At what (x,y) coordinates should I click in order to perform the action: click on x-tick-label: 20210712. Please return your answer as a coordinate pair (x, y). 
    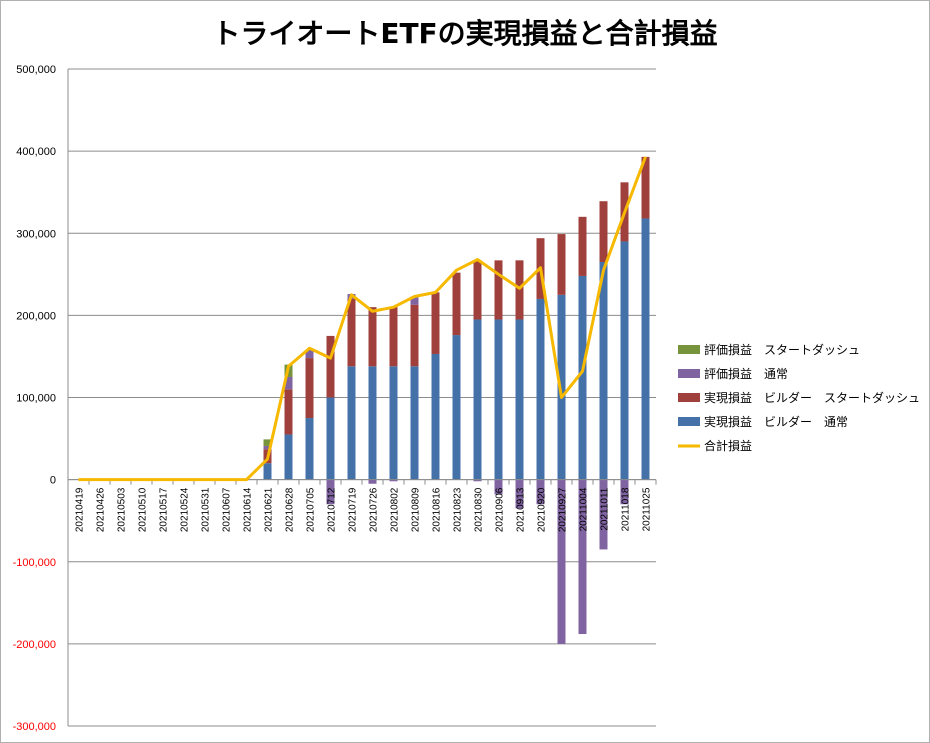
    Looking at the image, I should click on (332, 509).